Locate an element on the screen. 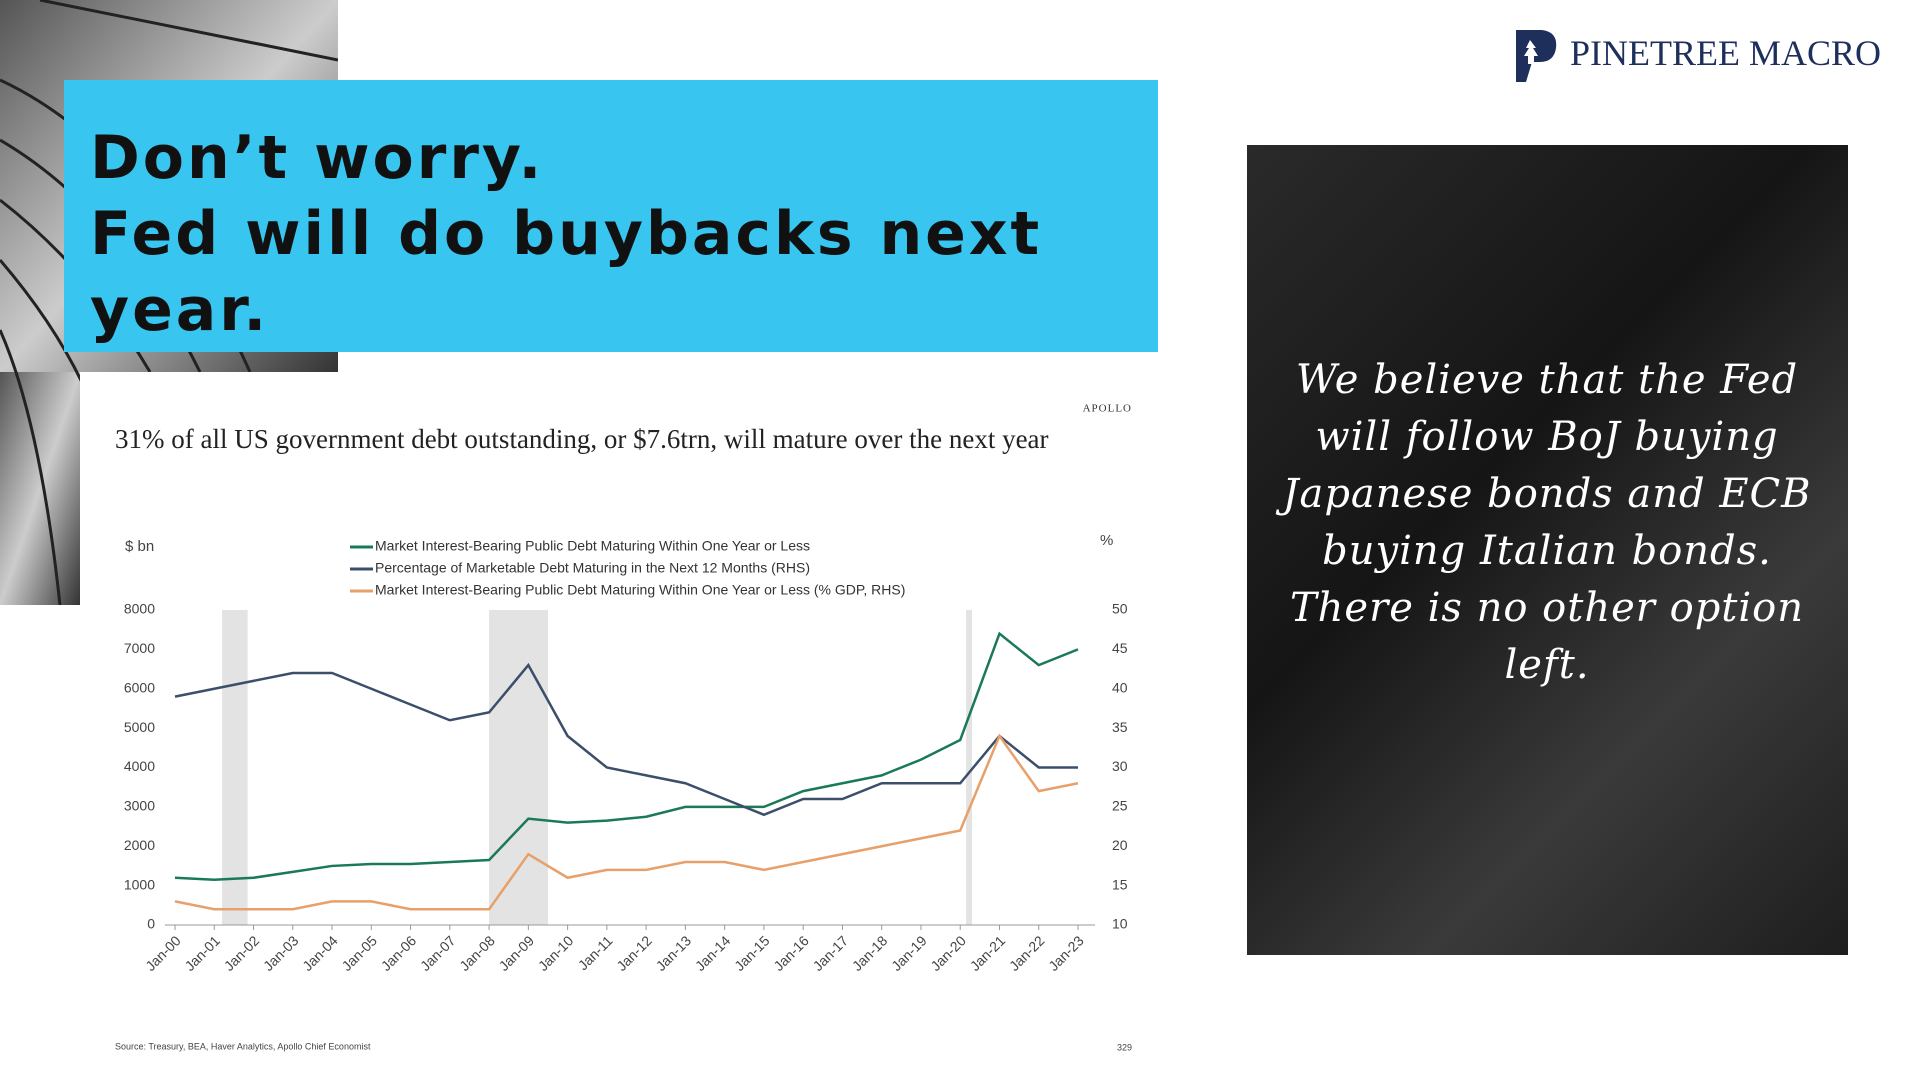  y2-tick-label: 50 is located at coordinates (1120, 609).